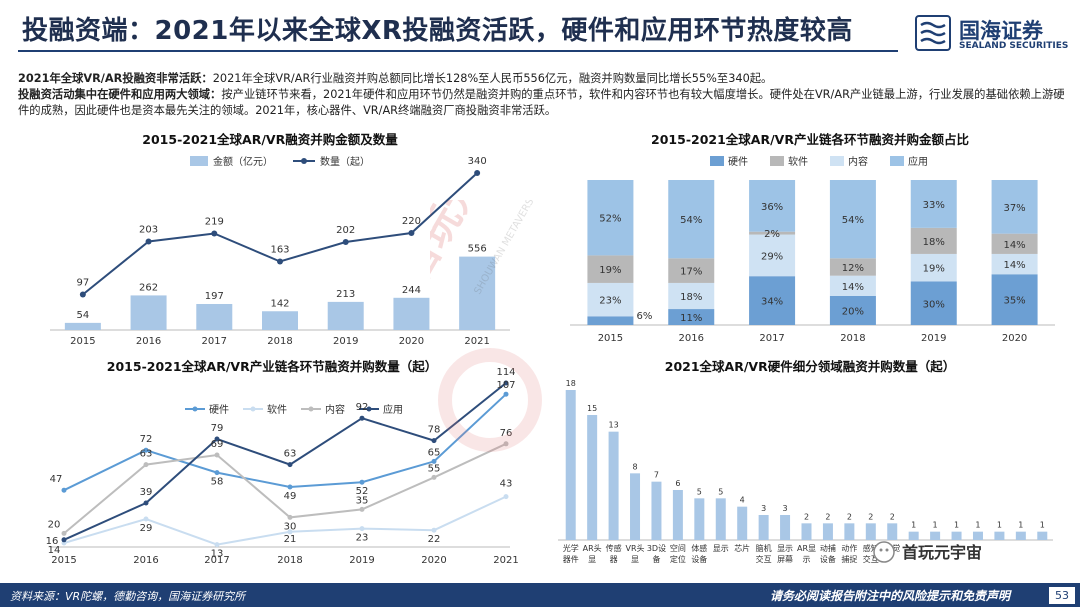 Image resolution: width=1080 pixels, height=607 pixels. I want to click on chart3-point-label: 58, so click(217, 482).